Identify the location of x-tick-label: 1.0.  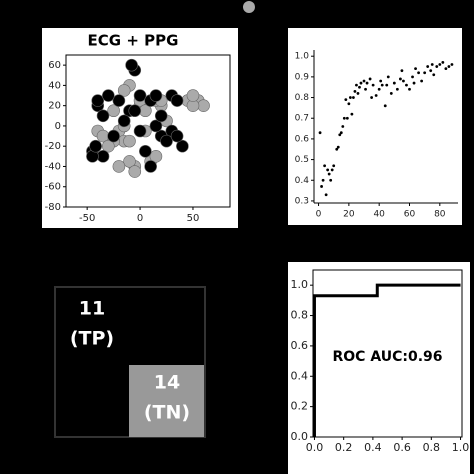
(461, 447).